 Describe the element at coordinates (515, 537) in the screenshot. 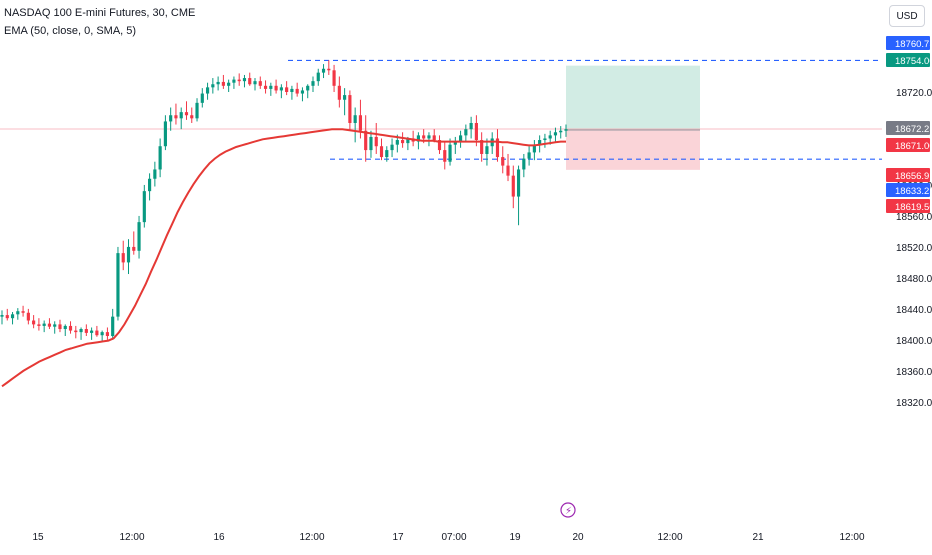

I see `x-tick-label: 19` at that location.